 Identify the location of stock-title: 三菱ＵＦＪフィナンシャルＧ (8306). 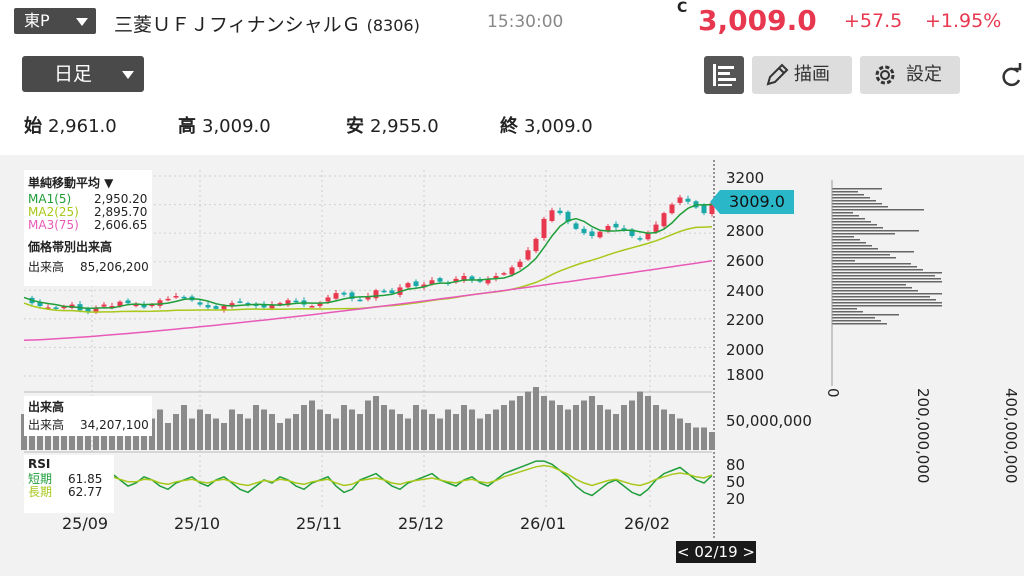
(267, 23).